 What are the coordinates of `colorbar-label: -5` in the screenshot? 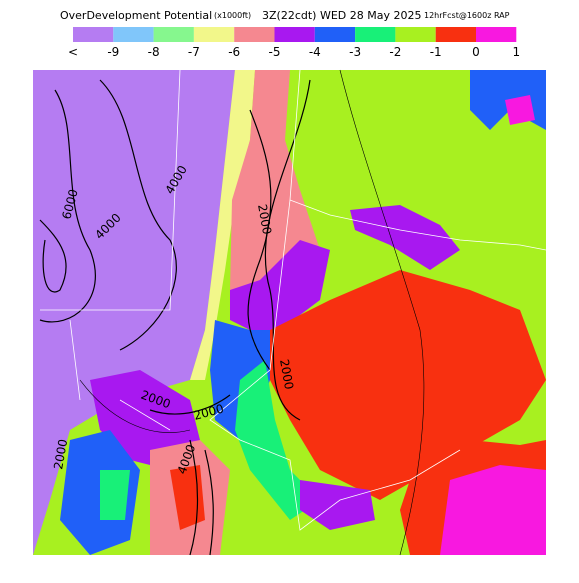 It's located at (275, 52).